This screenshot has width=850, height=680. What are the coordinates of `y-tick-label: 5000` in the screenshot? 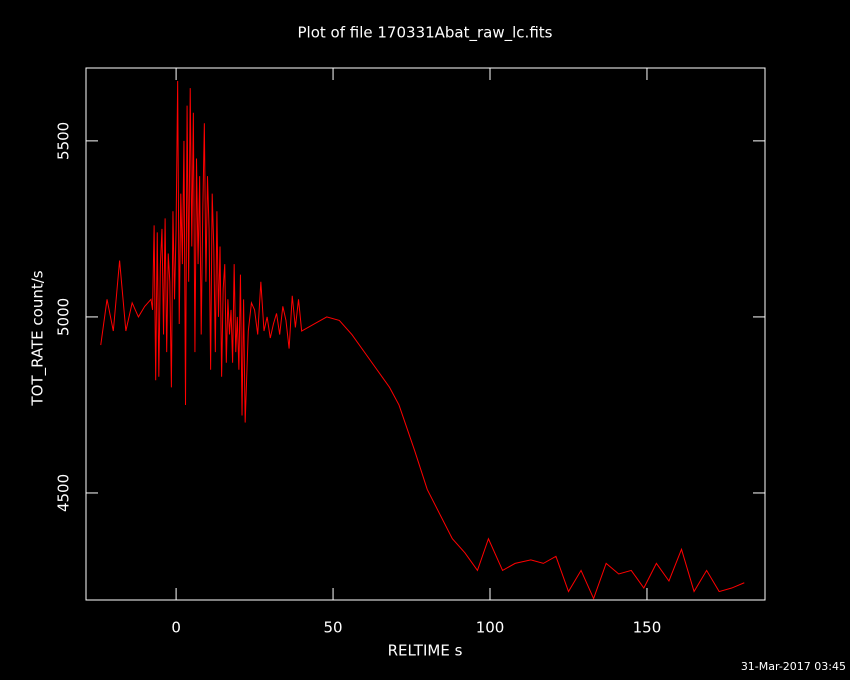 It's located at (64, 317).